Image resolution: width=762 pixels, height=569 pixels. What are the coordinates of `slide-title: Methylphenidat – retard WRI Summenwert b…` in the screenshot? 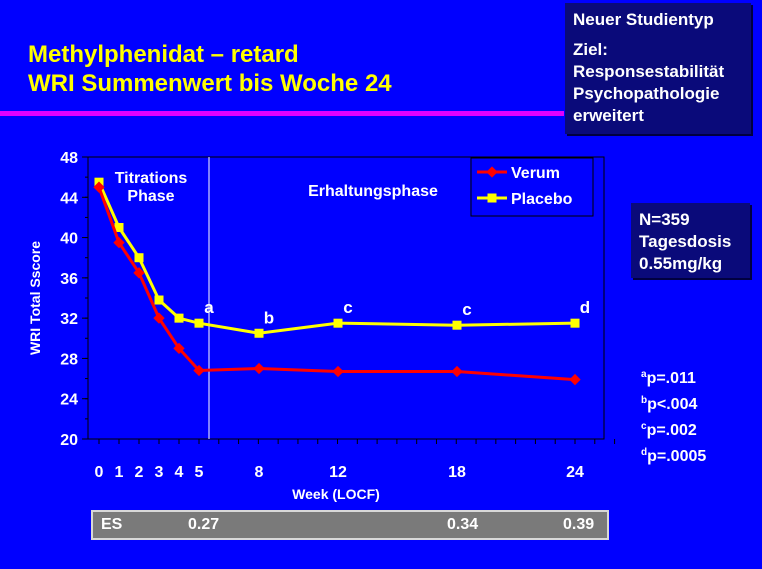 It's located at (210, 69).